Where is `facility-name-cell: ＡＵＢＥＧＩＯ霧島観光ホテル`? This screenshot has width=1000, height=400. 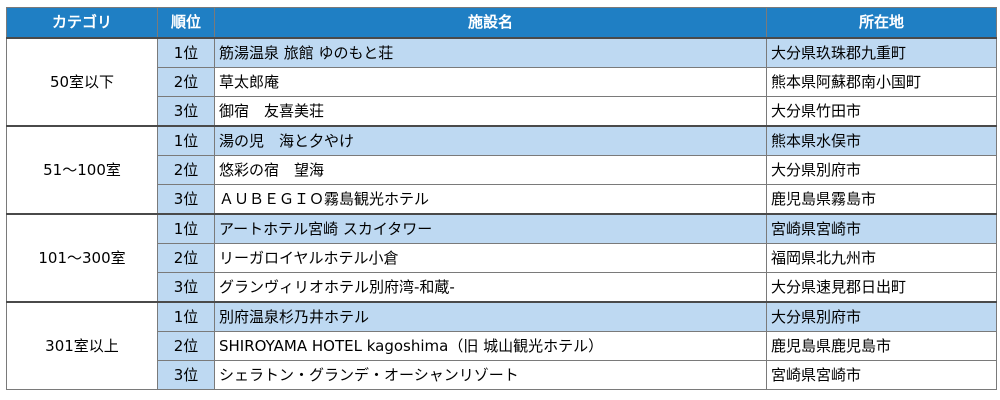 facility-name-cell: ＡＵＢＥＧＩＯ霧島観光ホテル is located at coordinates (490, 199).